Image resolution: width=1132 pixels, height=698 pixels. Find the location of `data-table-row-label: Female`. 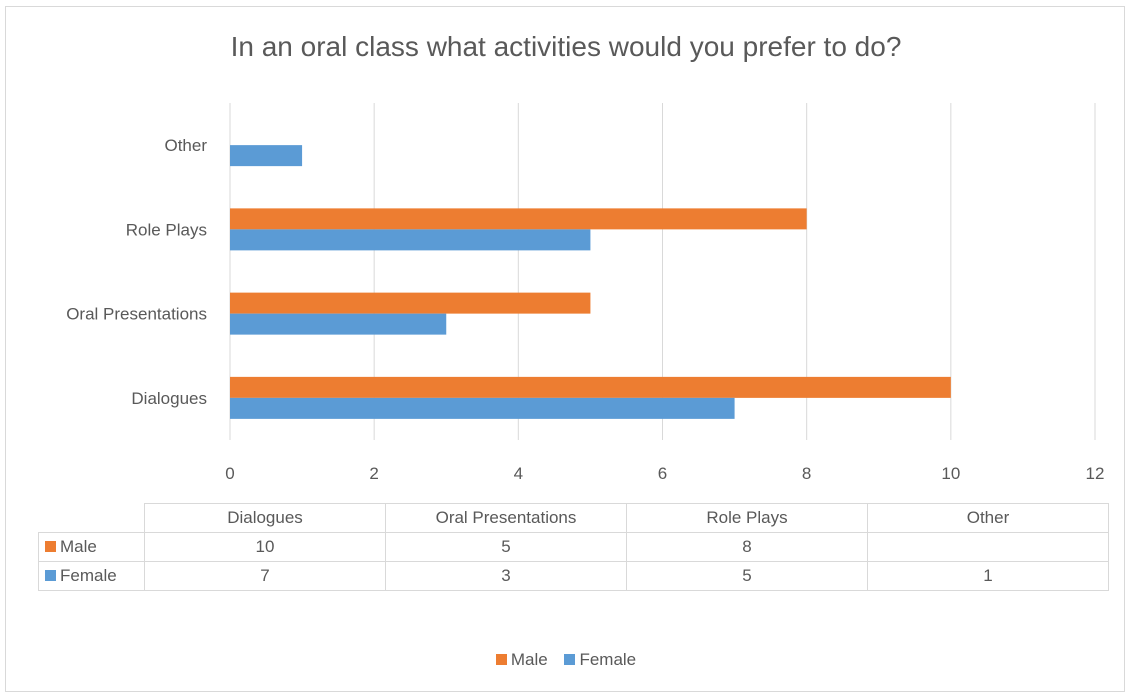

data-table-row-label: Female is located at coordinates (91, 576).